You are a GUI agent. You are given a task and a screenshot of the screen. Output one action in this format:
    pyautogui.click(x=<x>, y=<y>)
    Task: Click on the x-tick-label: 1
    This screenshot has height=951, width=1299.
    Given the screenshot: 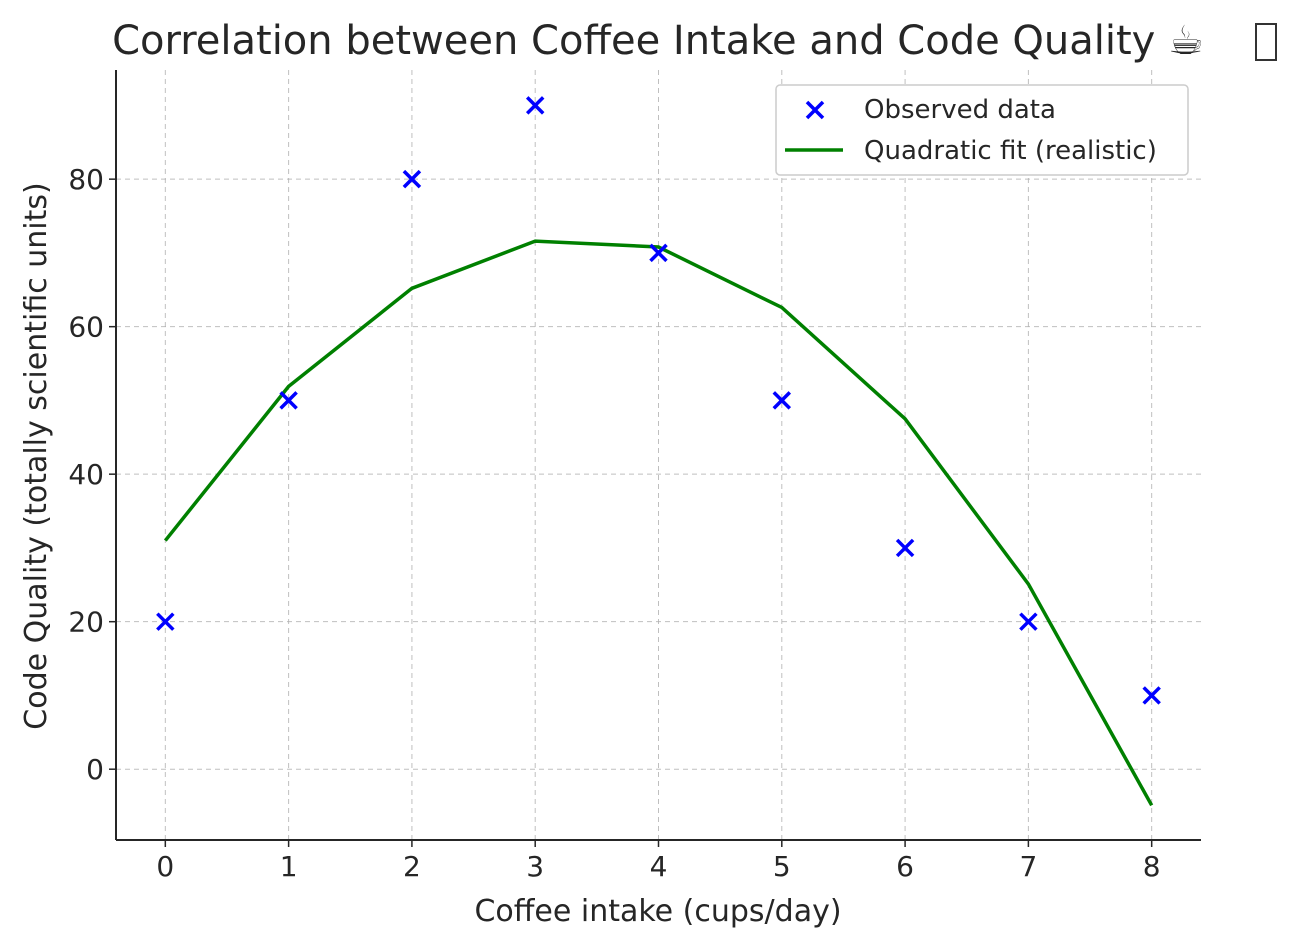 What is the action you would take?
    pyautogui.click(x=289, y=866)
    